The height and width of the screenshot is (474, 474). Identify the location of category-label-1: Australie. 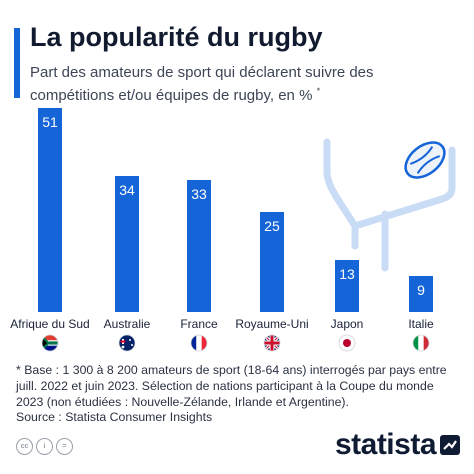
(127, 324).